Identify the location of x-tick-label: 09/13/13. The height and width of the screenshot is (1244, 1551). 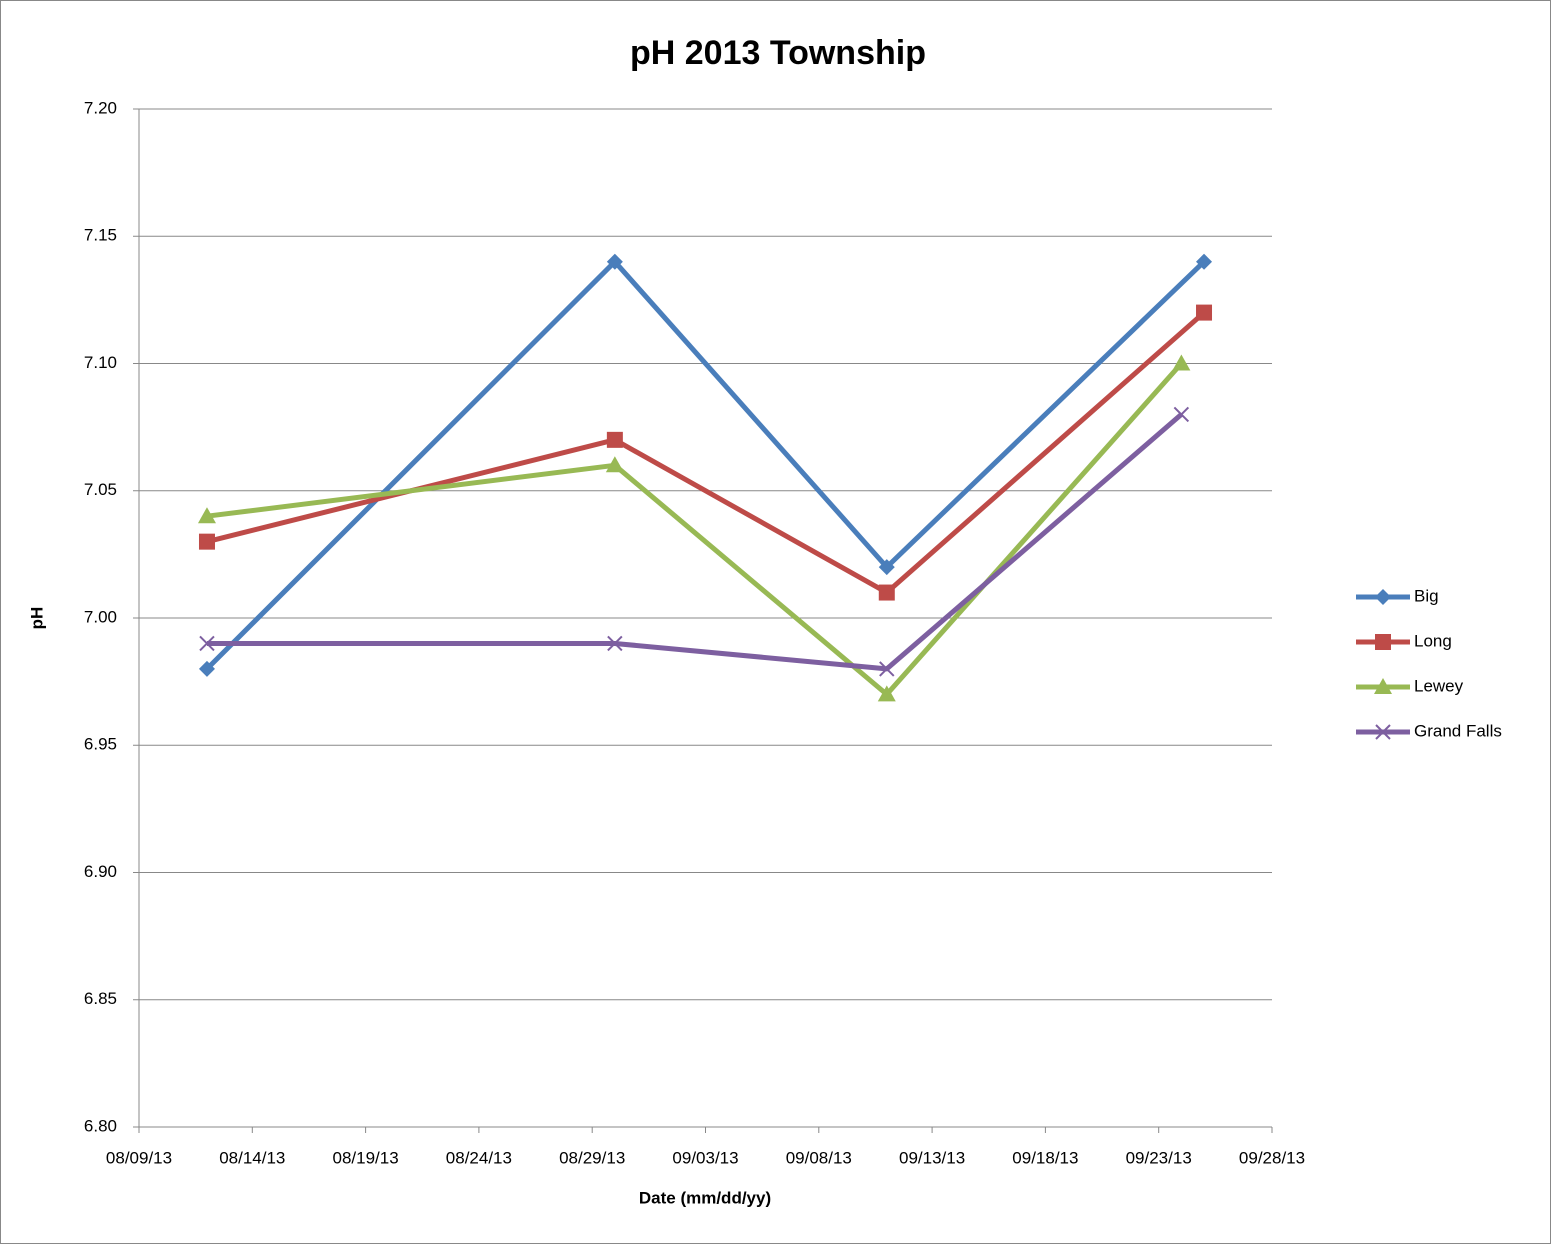
(932, 1157).